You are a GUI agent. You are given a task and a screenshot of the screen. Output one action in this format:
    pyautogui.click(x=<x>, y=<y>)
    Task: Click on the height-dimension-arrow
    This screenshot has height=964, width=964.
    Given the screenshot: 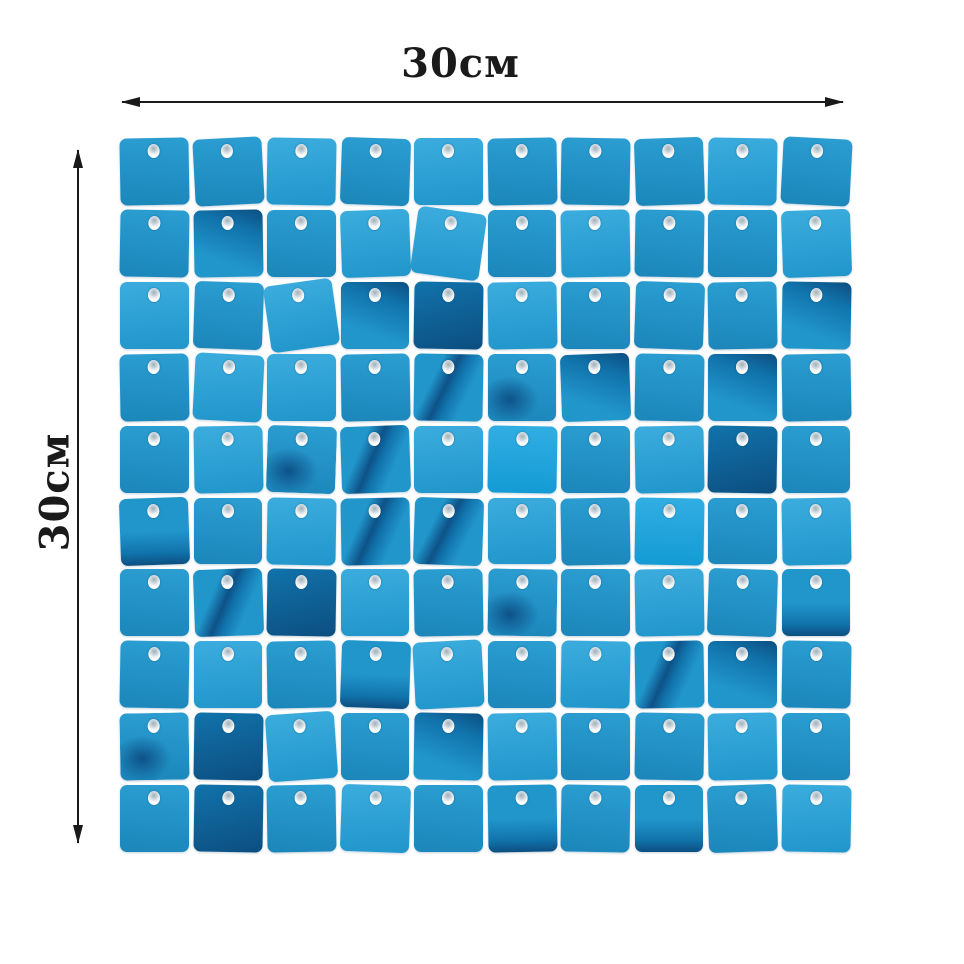 What is the action you would take?
    pyautogui.click(x=78, y=496)
    